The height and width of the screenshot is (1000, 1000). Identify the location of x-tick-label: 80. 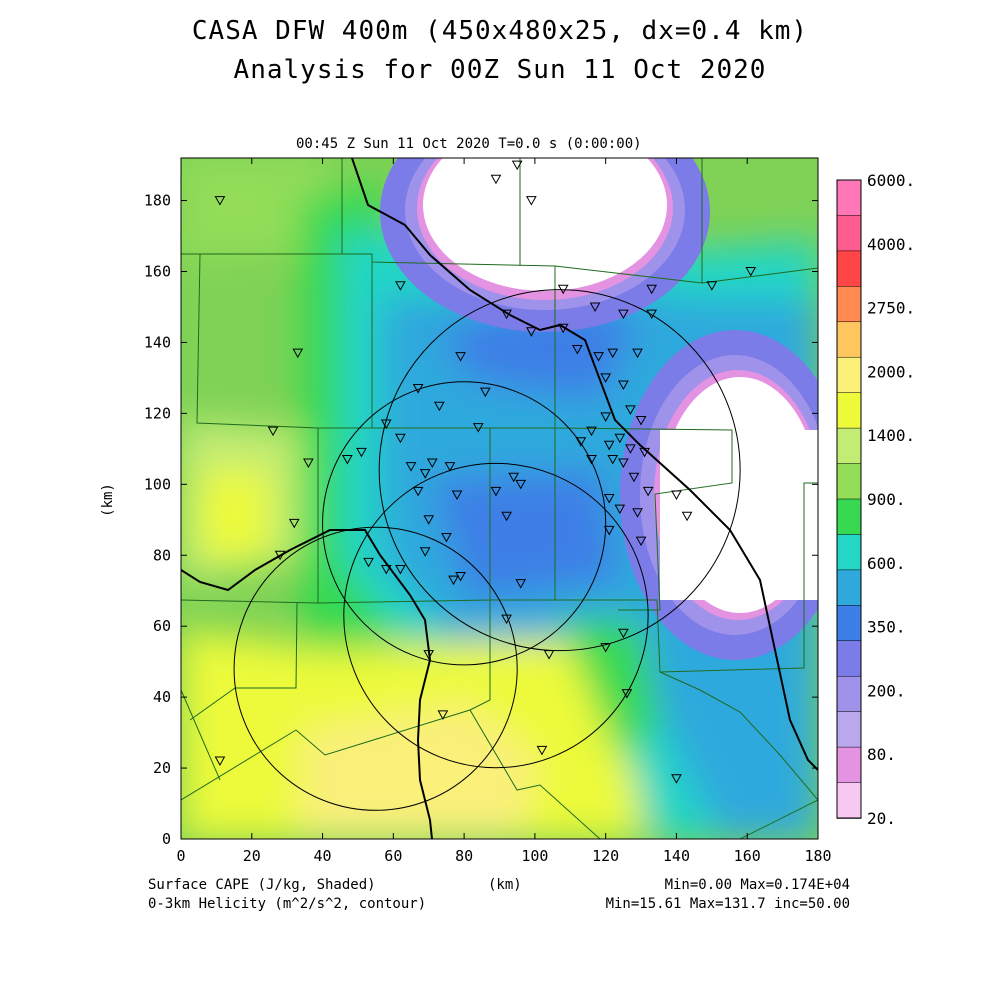
(464, 856).